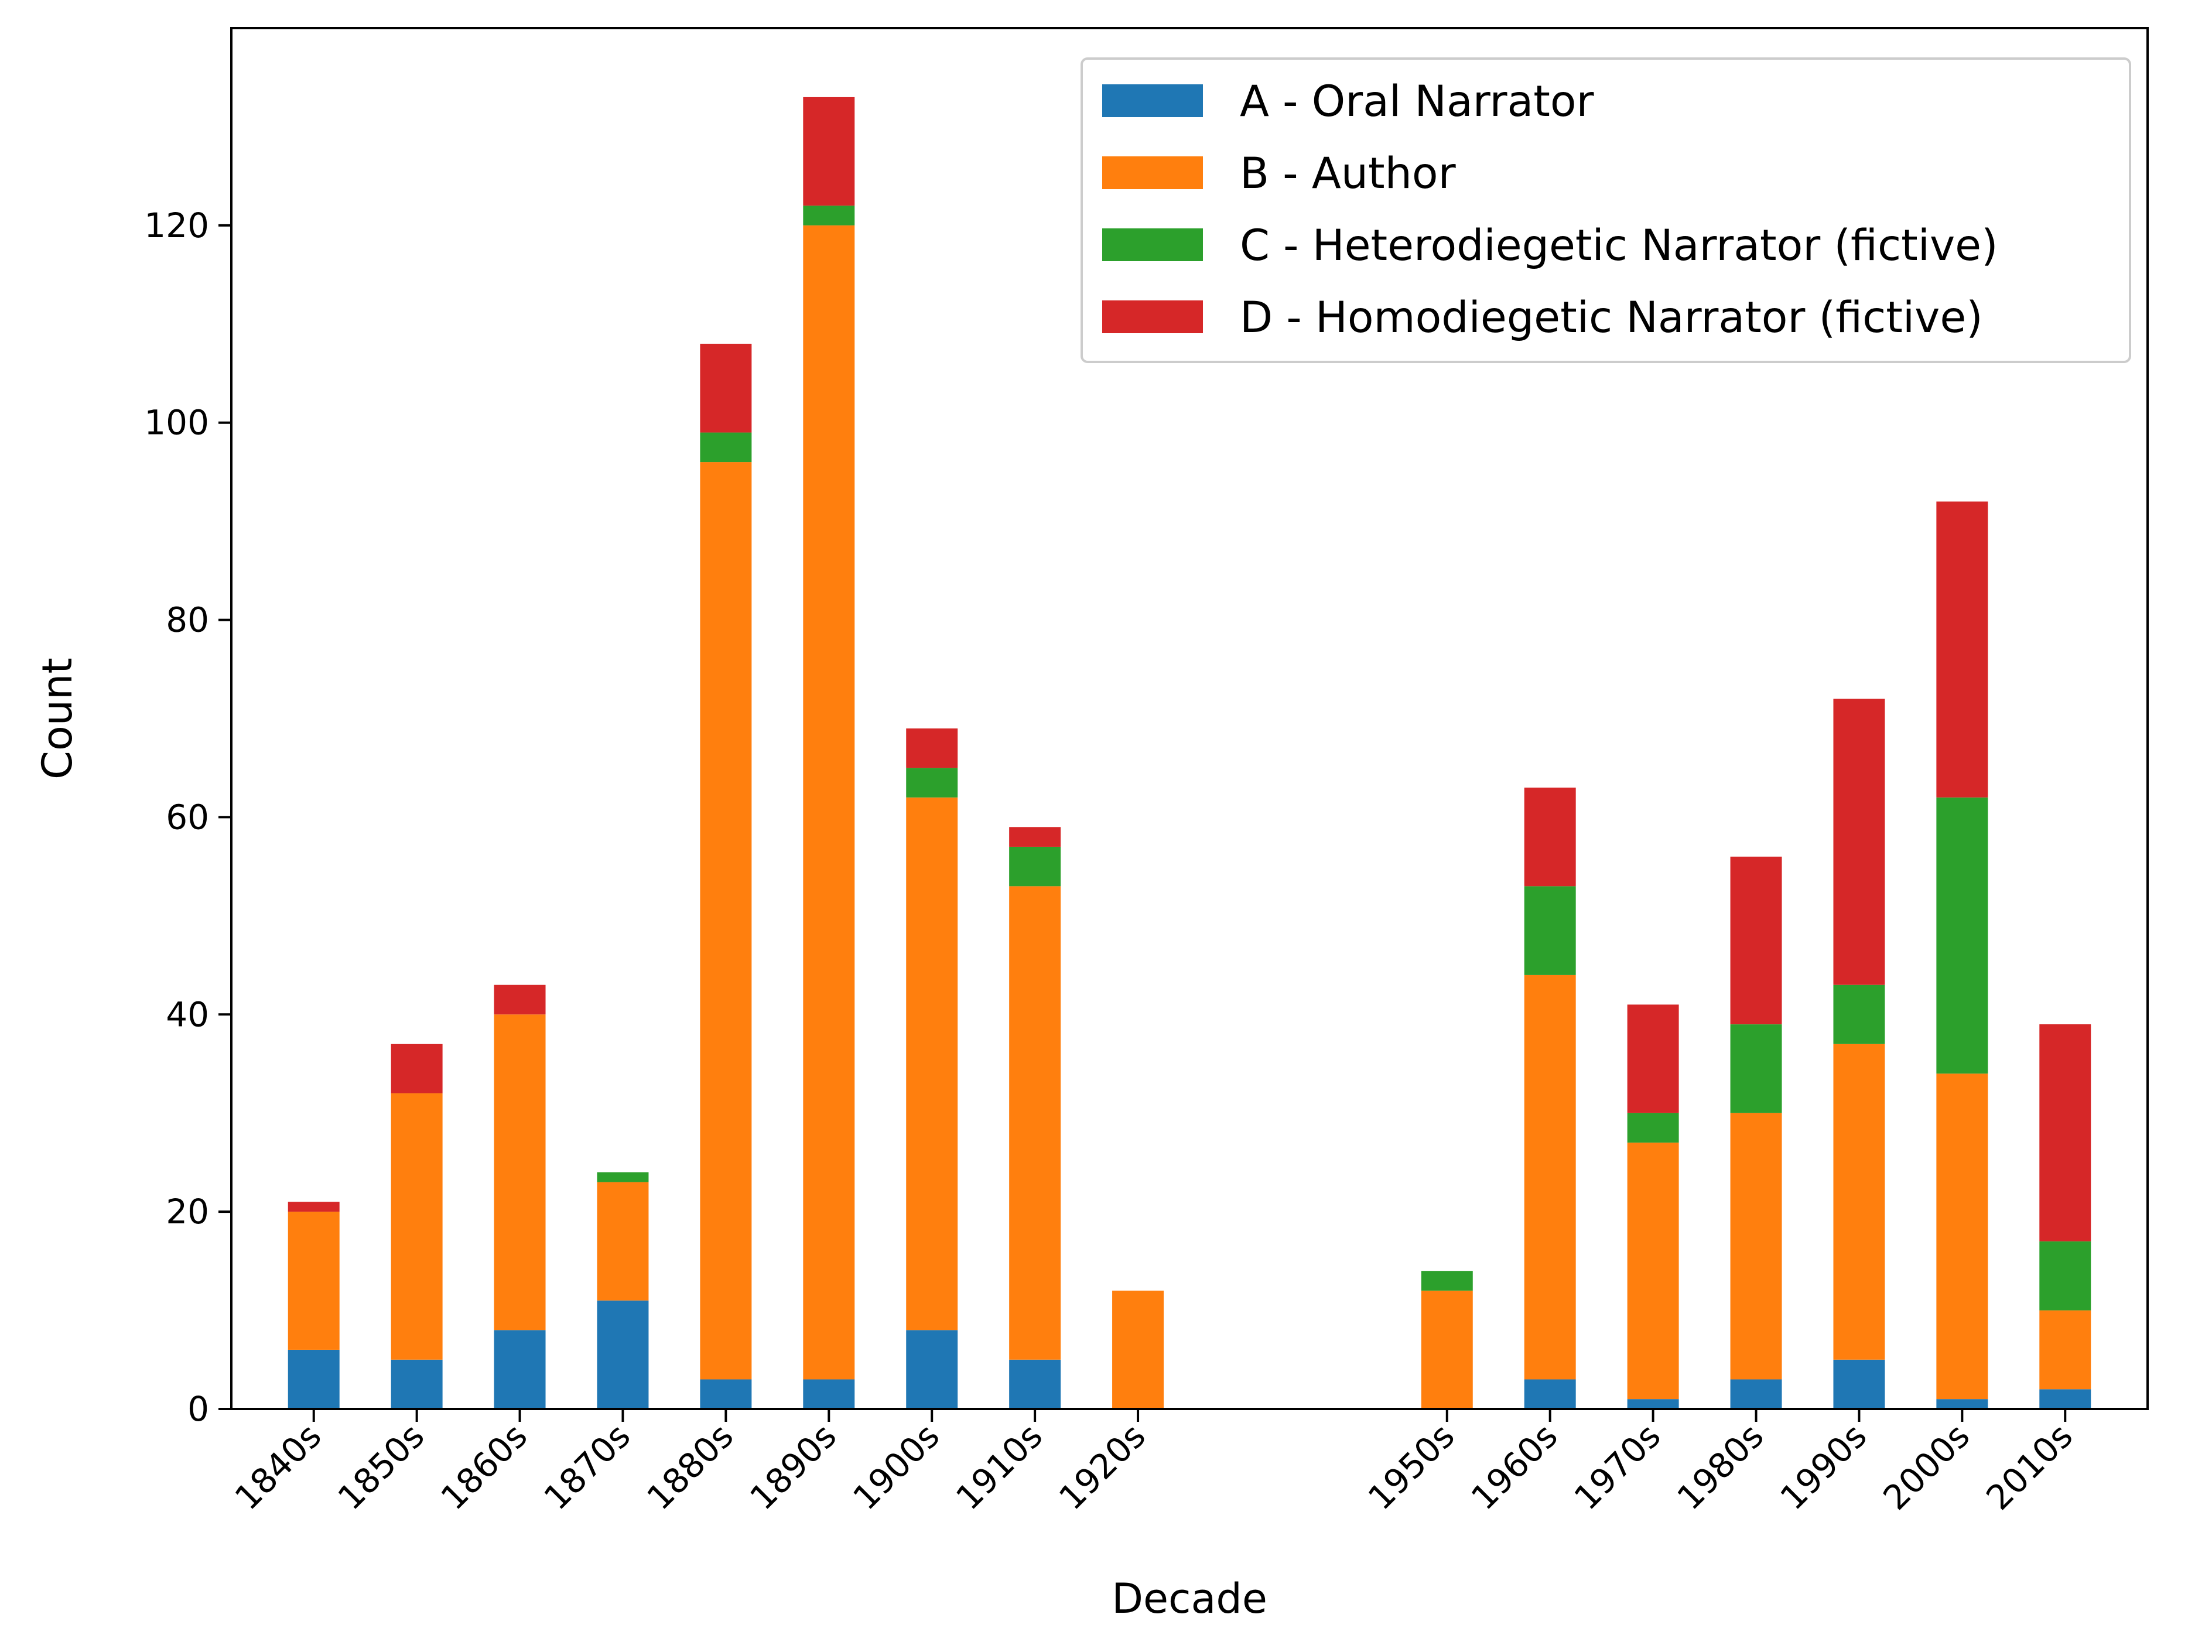 This screenshot has width=2212, height=1652. I want to click on bar-1960s-d, so click(1550, 837).